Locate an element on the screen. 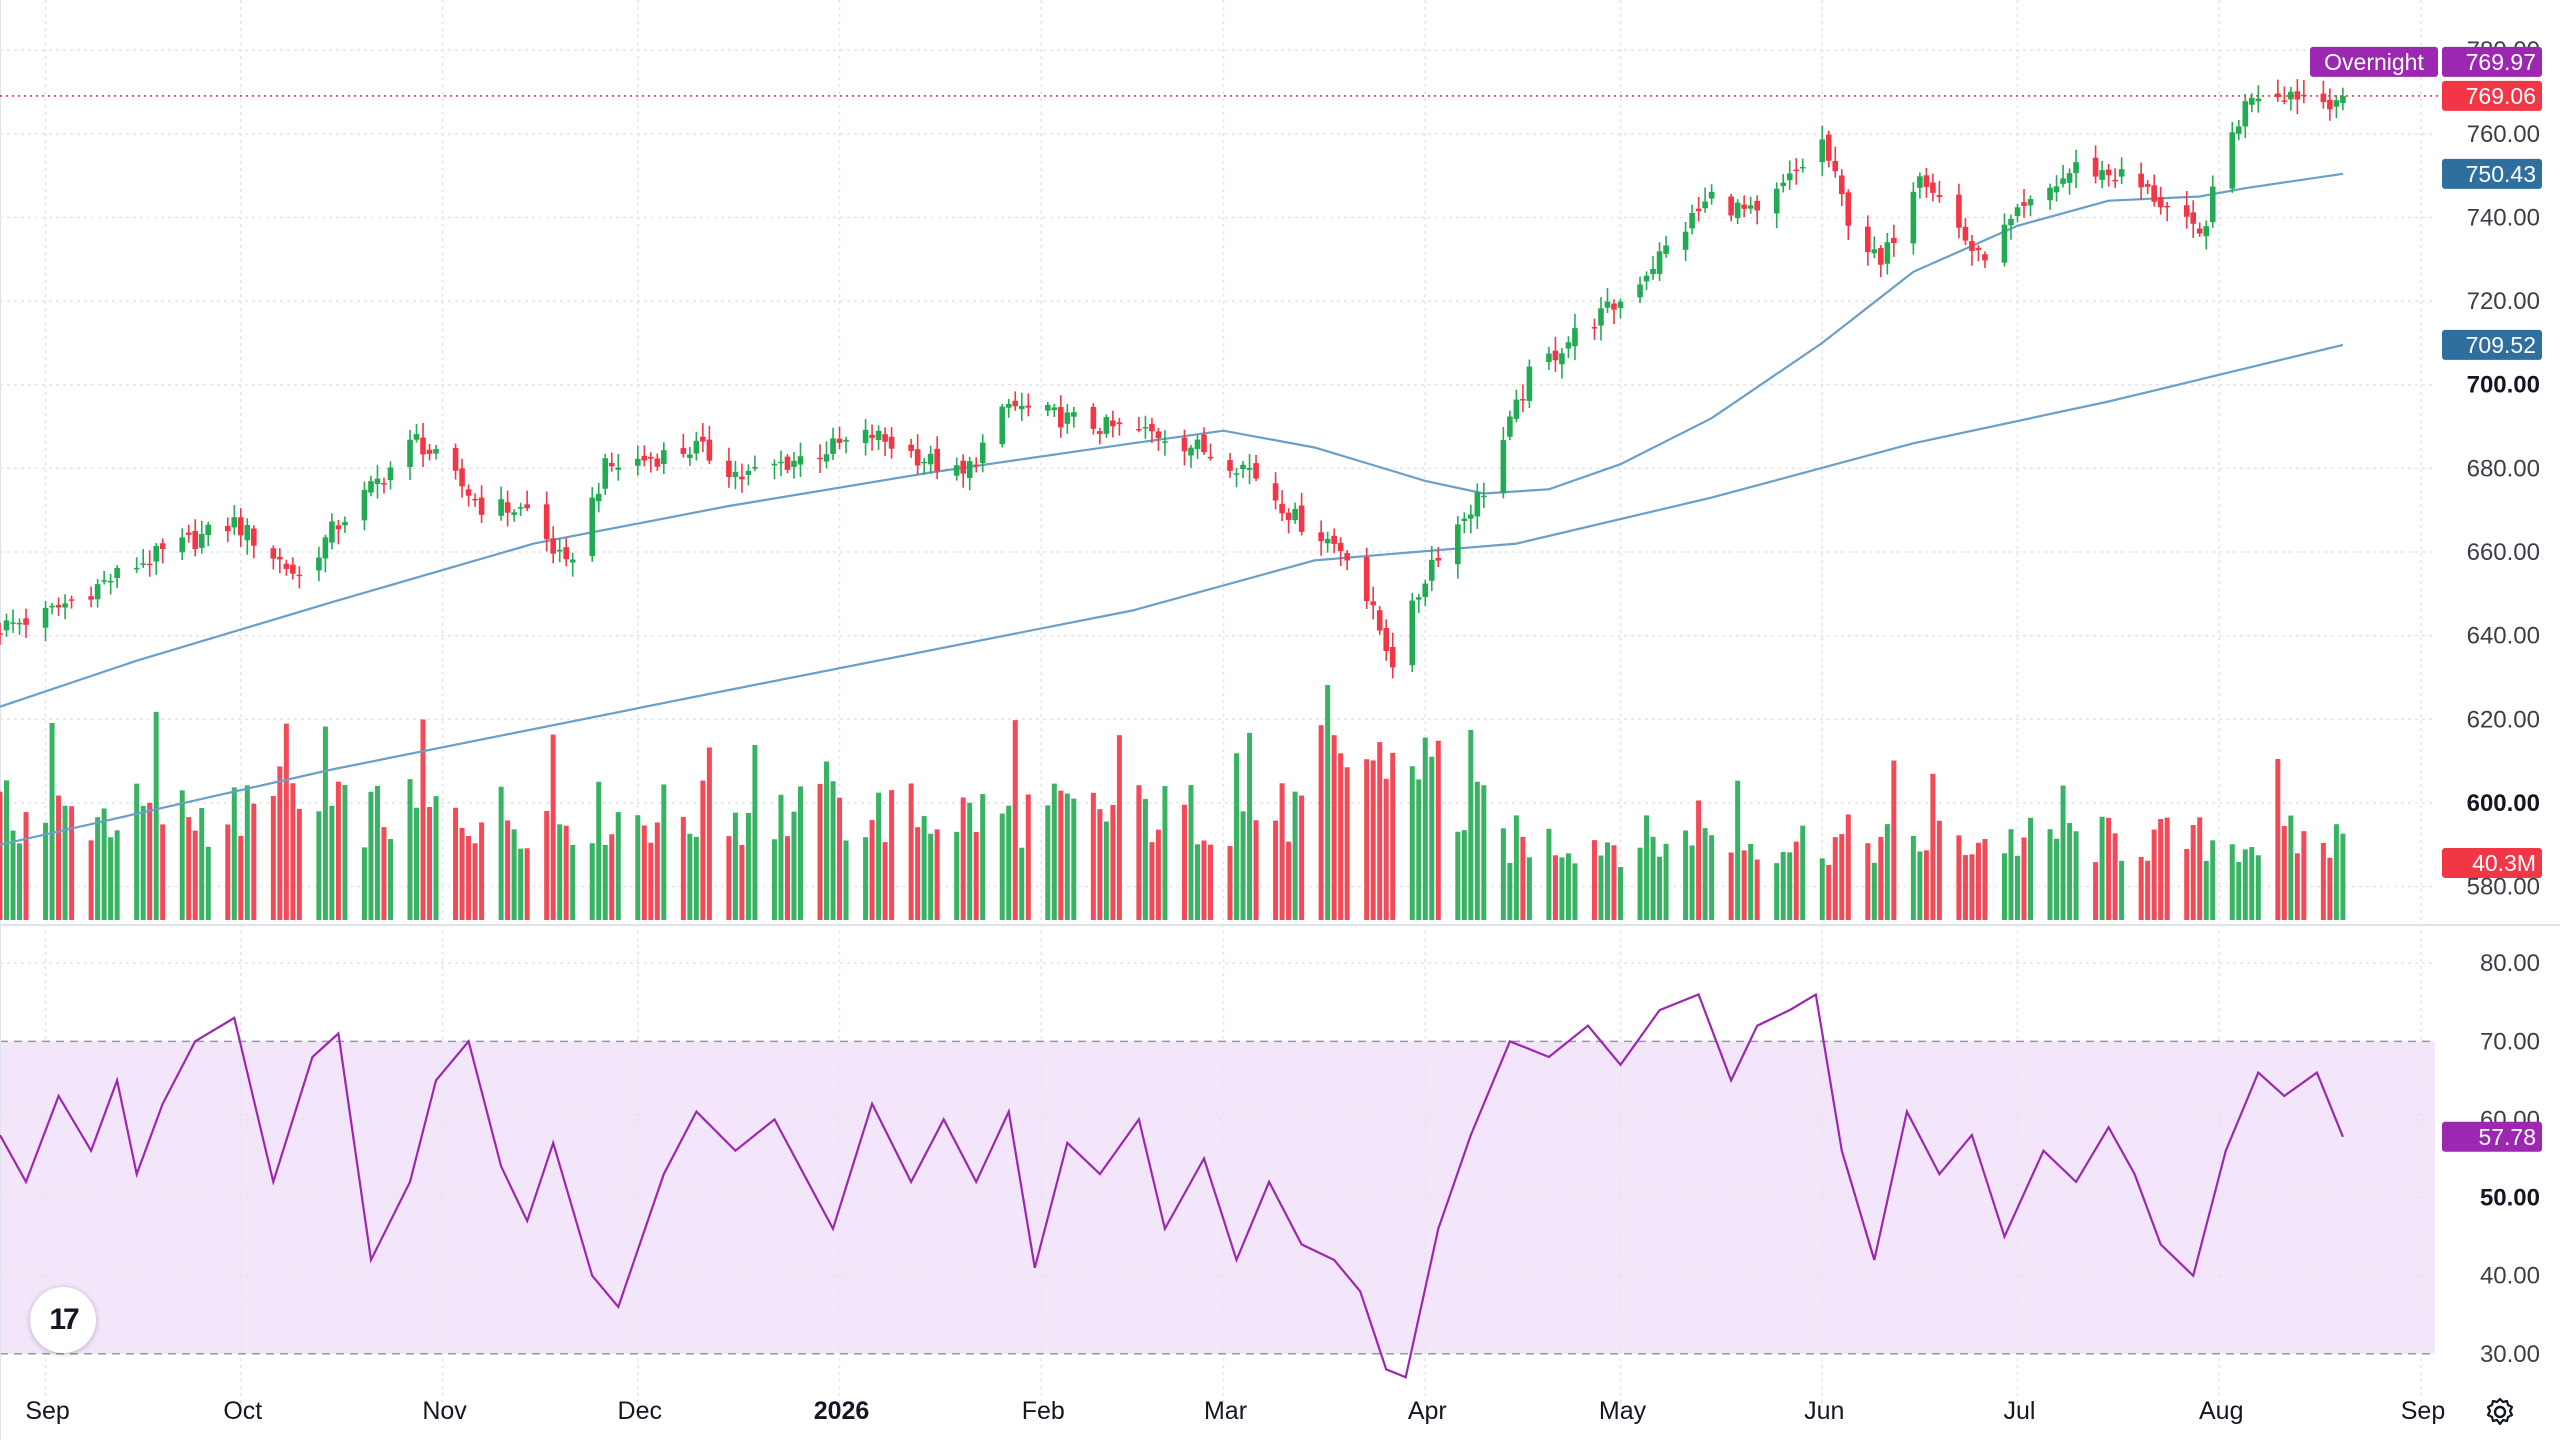 This screenshot has height=1445, width=2560. tradingview-logo: 17 is located at coordinates (63, 1320).